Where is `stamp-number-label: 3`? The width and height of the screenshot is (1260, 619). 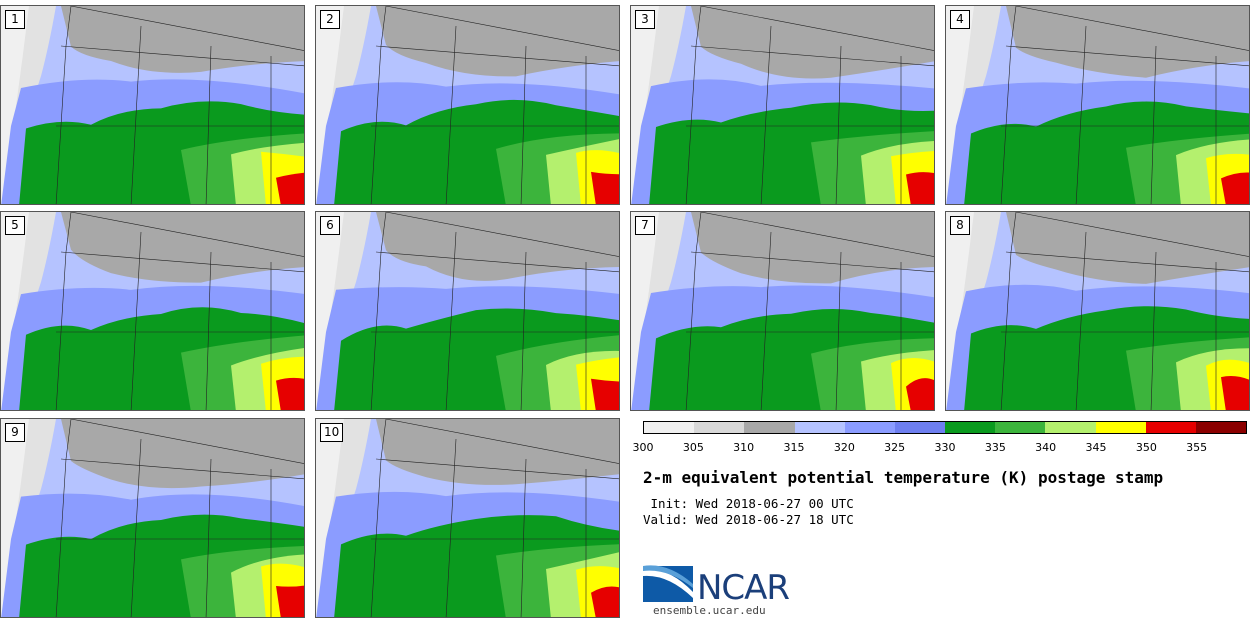
stamp-number-label: 3 is located at coordinates (645, 19).